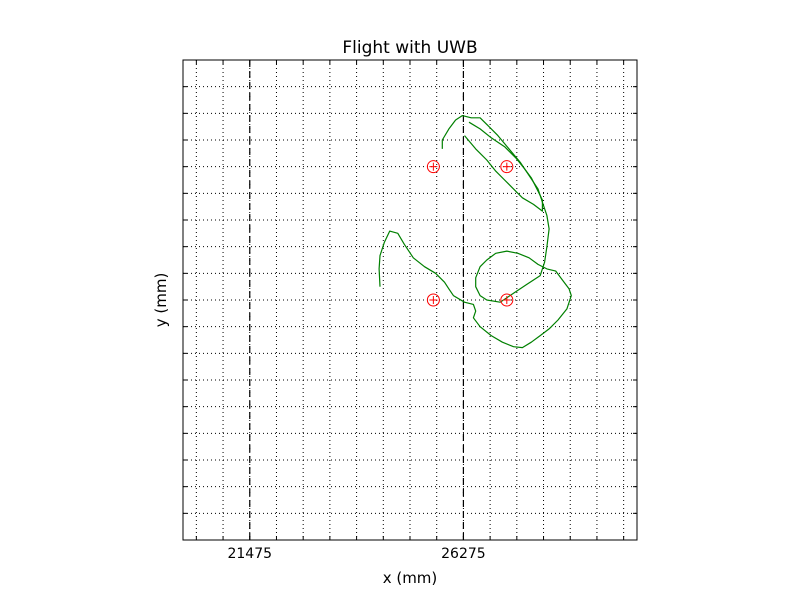  I want to click on y-axis-label: y (mm), so click(161, 300).